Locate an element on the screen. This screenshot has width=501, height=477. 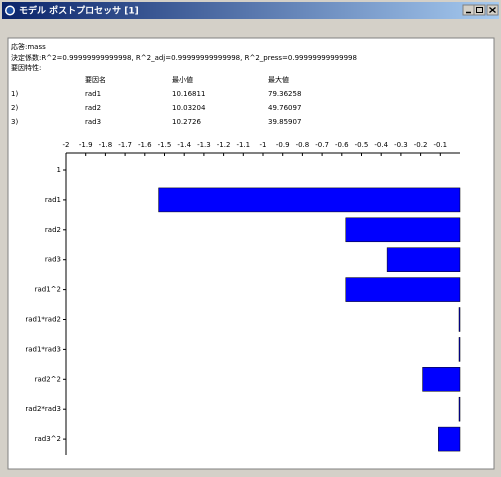
table-cell: 3) is located at coordinates (14, 122).